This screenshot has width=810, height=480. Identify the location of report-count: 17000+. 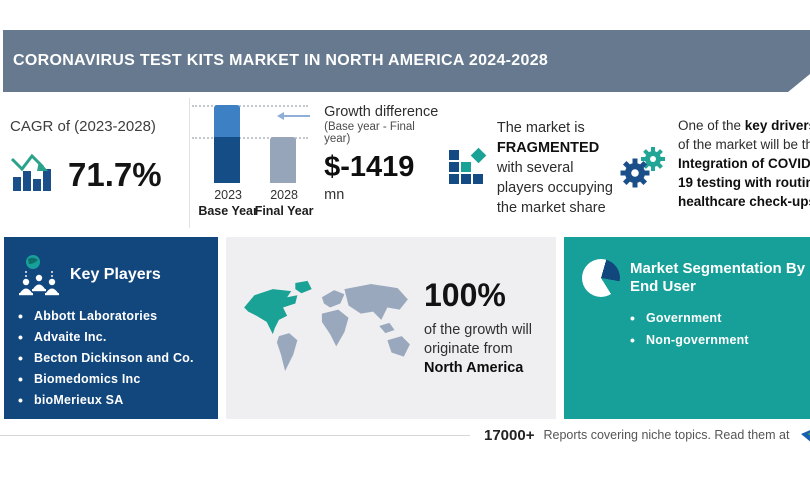
(509, 435).